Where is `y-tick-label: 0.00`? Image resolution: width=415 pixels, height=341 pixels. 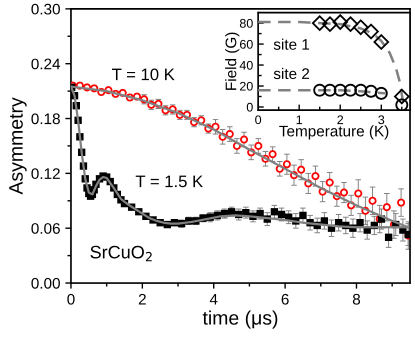
y-tick-label: 0.00 is located at coordinates (45, 283).